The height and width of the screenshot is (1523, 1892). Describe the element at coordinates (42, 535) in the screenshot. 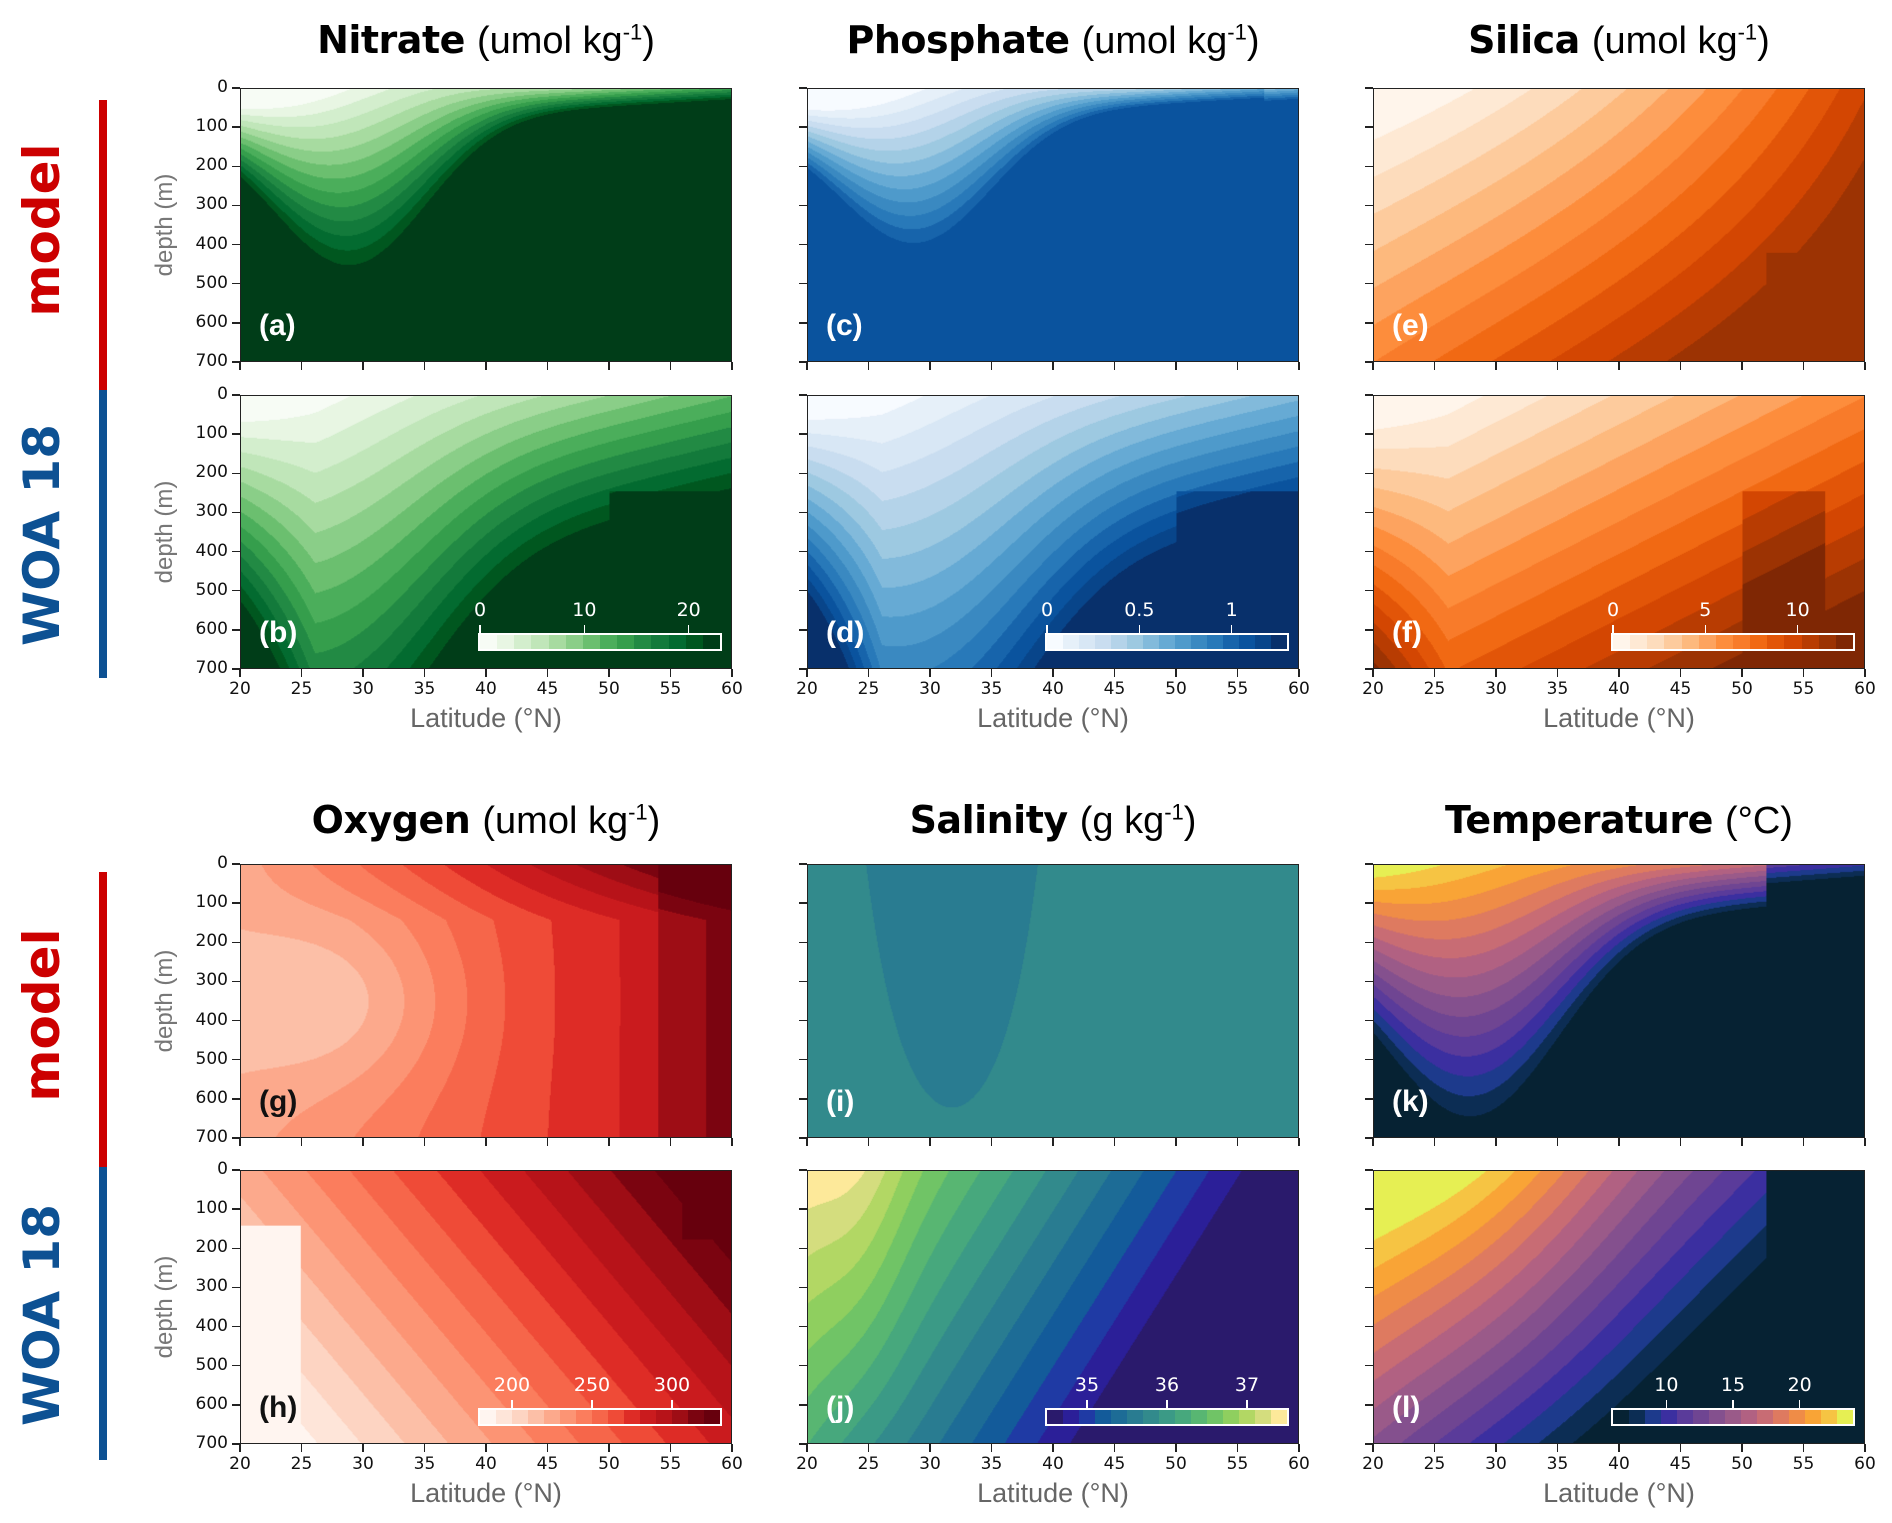

I see `row-label-woa-top: WOA 18` at that location.